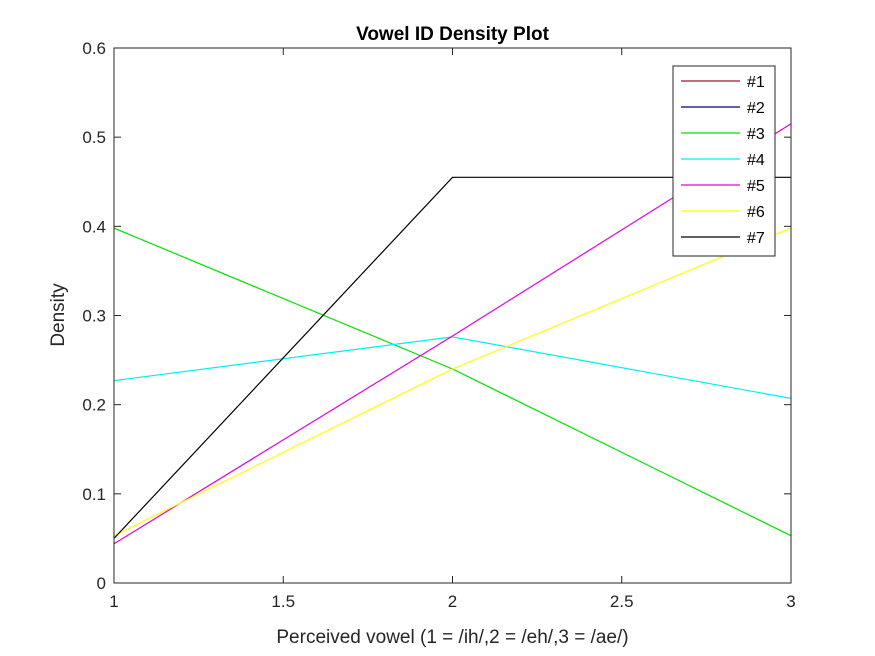 Image resolution: width=875 pixels, height=656 pixels. What do you see at coordinates (756, 108) in the screenshot?
I see `legend-label: #2` at bounding box center [756, 108].